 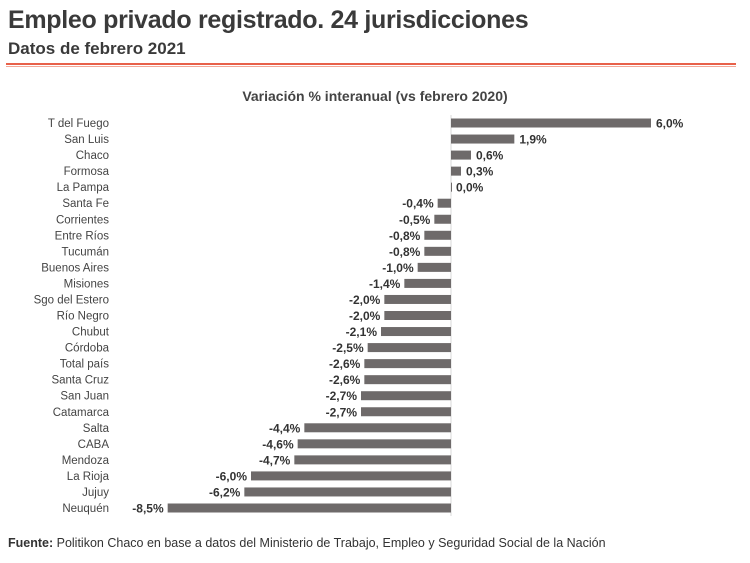 I want to click on data-label: 6,0%, so click(x=670, y=124).